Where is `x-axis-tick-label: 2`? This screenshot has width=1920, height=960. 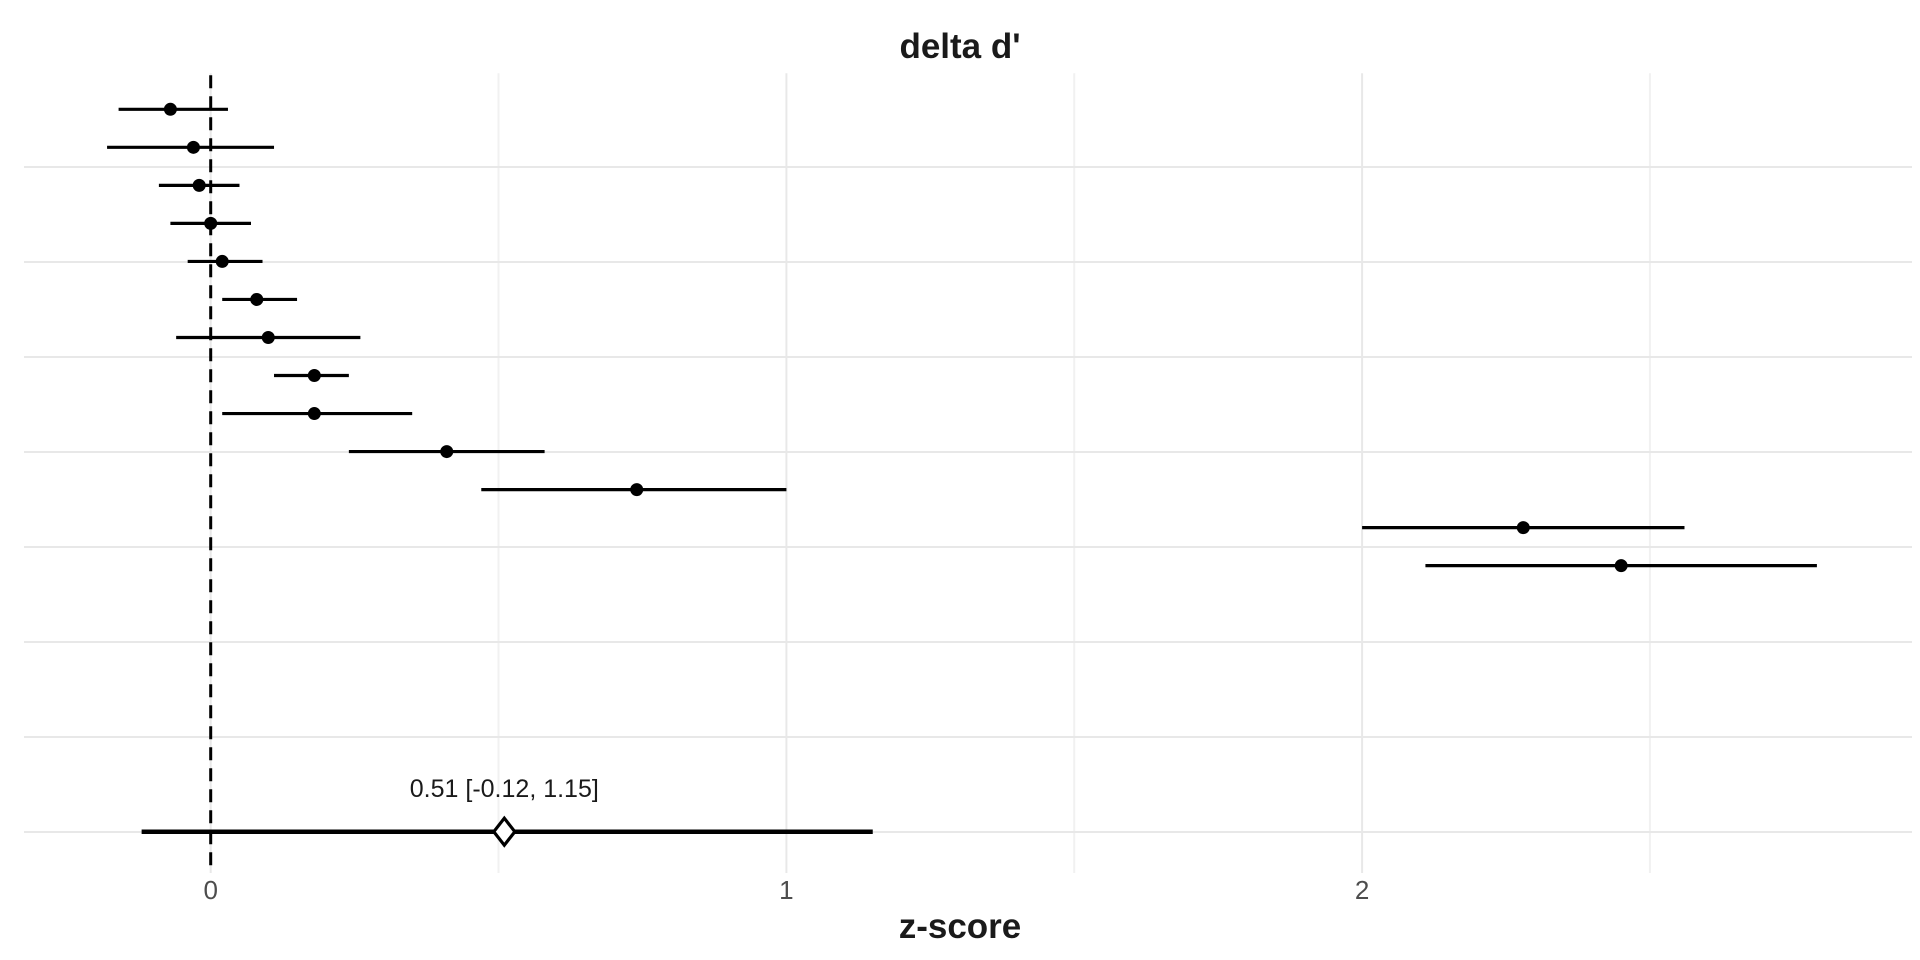
x-axis-tick-label: 2 is located at coordinates (1362, 890).